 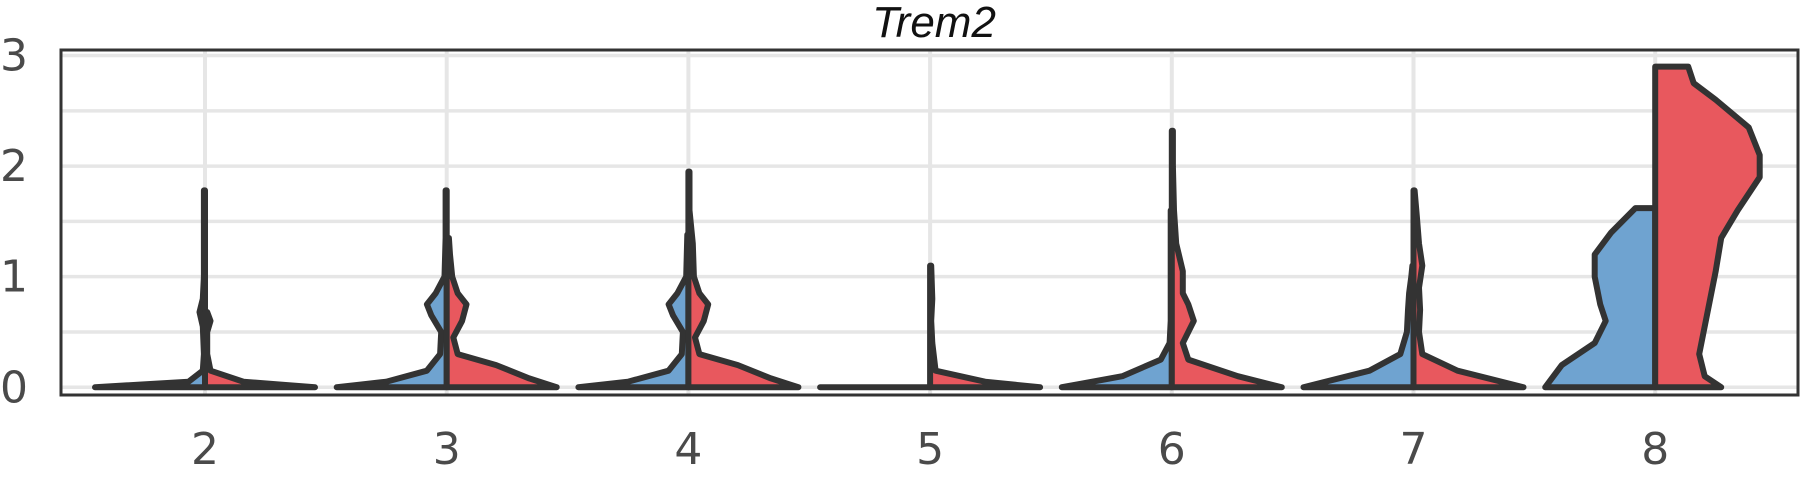 What do you see at coordinates (1414, 449) in the screenshot?
I see `x-tick-label: 7` at bounding box center [1414, 449].